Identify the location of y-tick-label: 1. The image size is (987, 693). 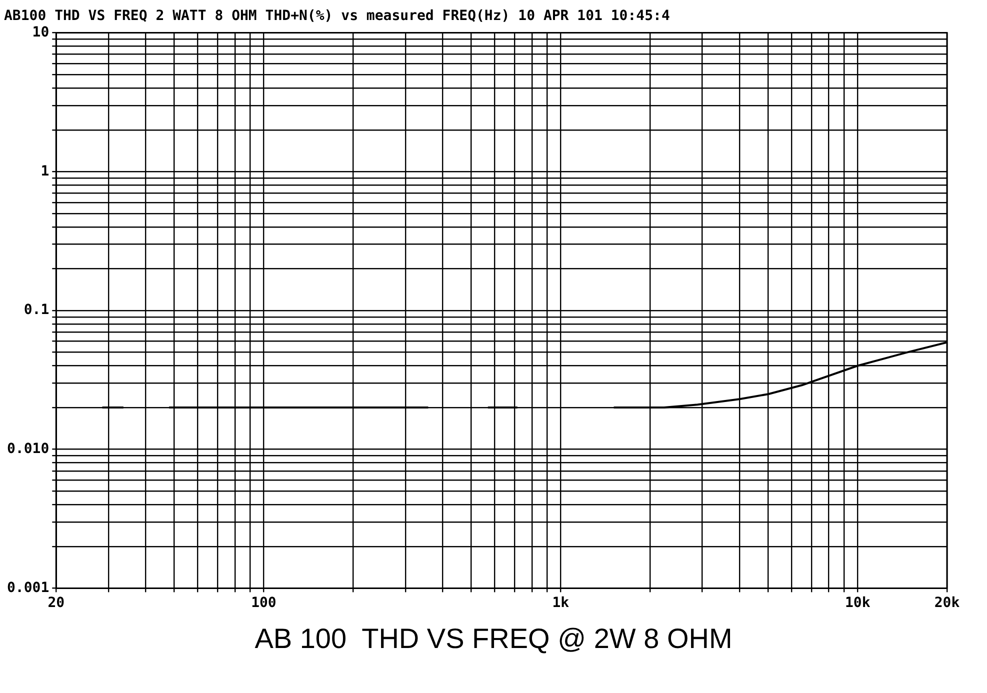
(45, 171).